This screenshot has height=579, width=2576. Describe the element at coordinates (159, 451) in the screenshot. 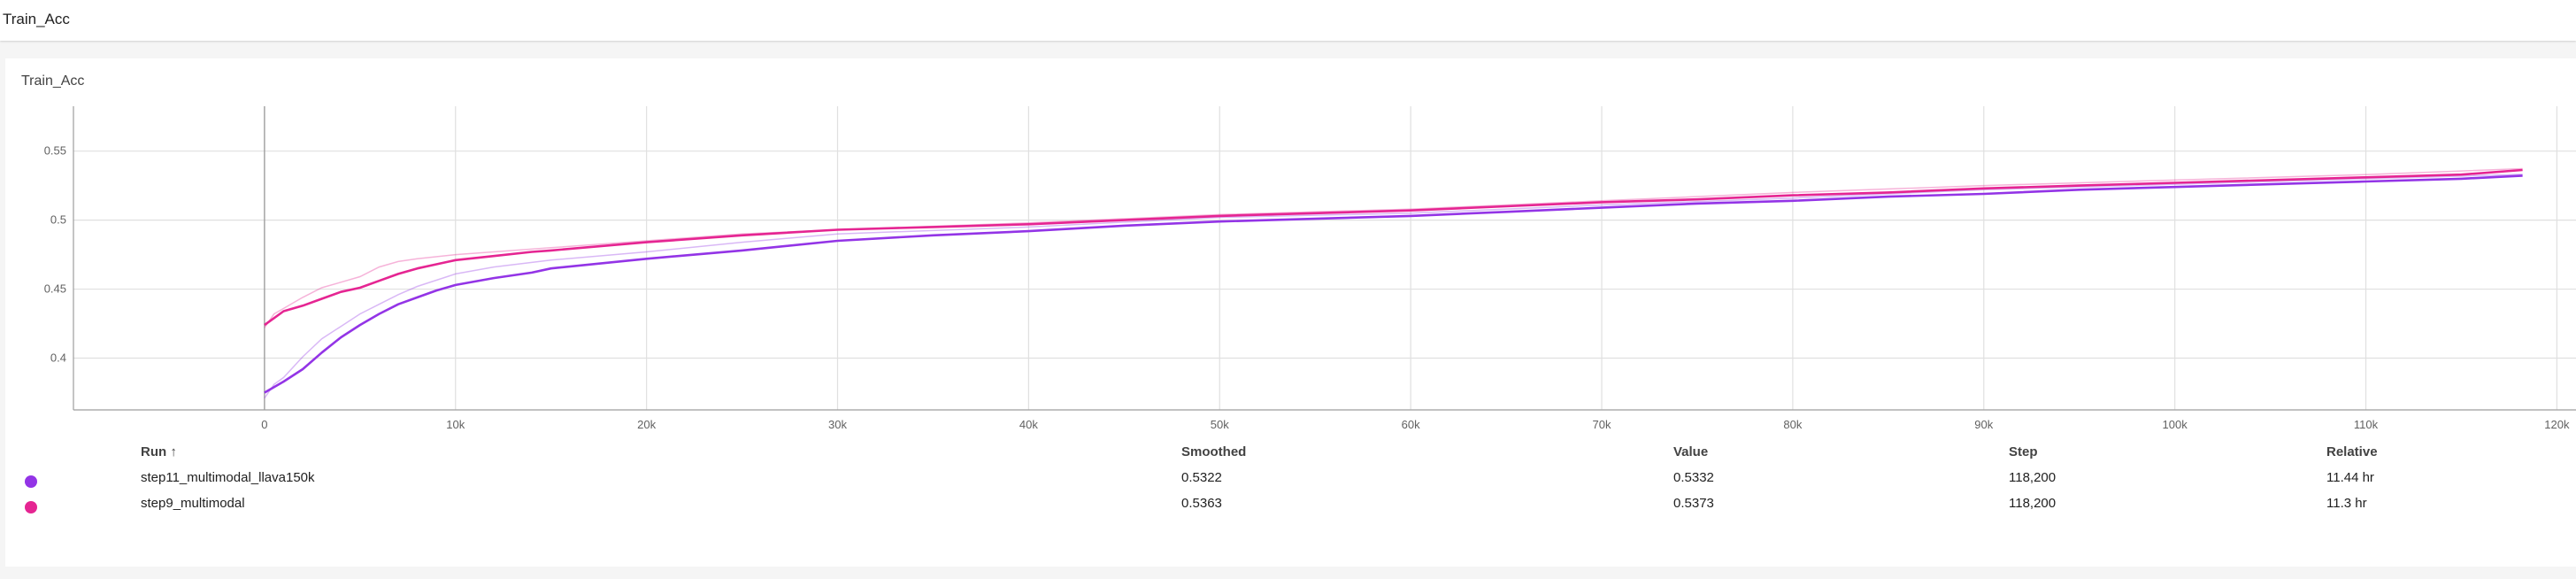

I see `col-header-run: Run ↑` at that location.